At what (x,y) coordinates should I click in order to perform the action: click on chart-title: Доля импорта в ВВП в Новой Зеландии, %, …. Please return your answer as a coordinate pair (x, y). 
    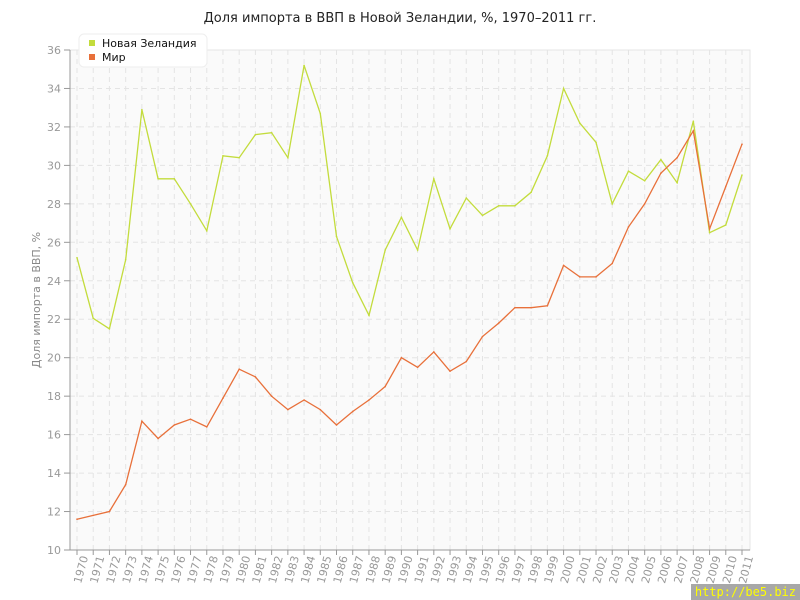
    Looking at the image, I should click on (400, 18).